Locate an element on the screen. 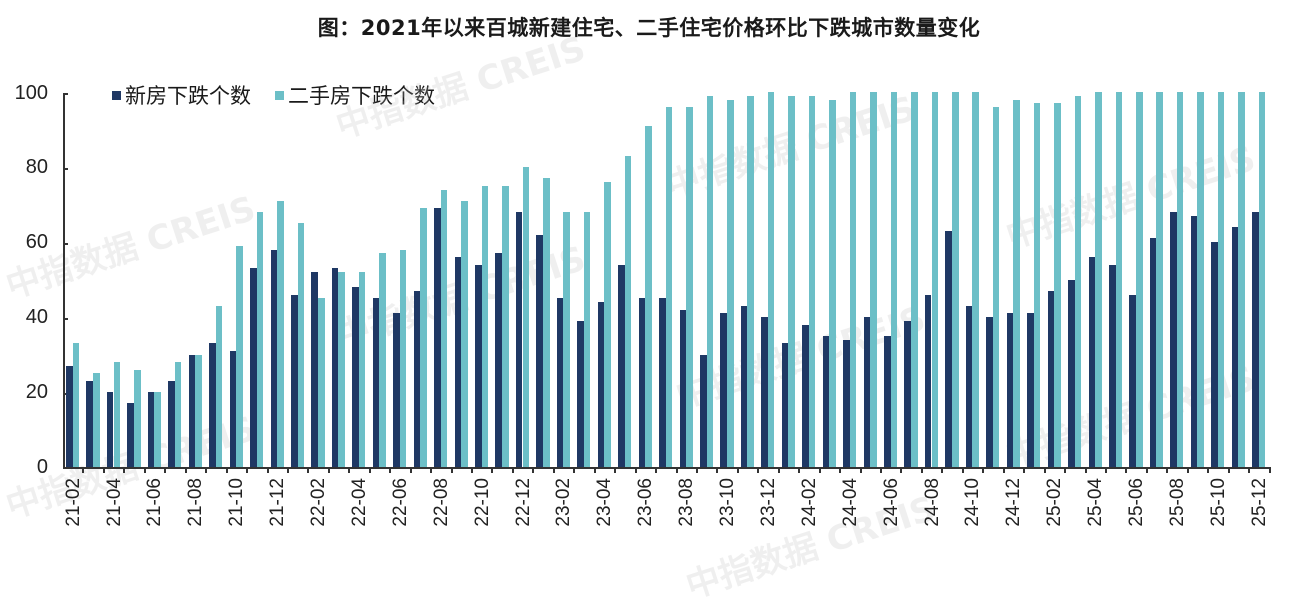  chart-legend: 新房下跌个数 二手房下跌个数 is located at coordinates (285, 95).